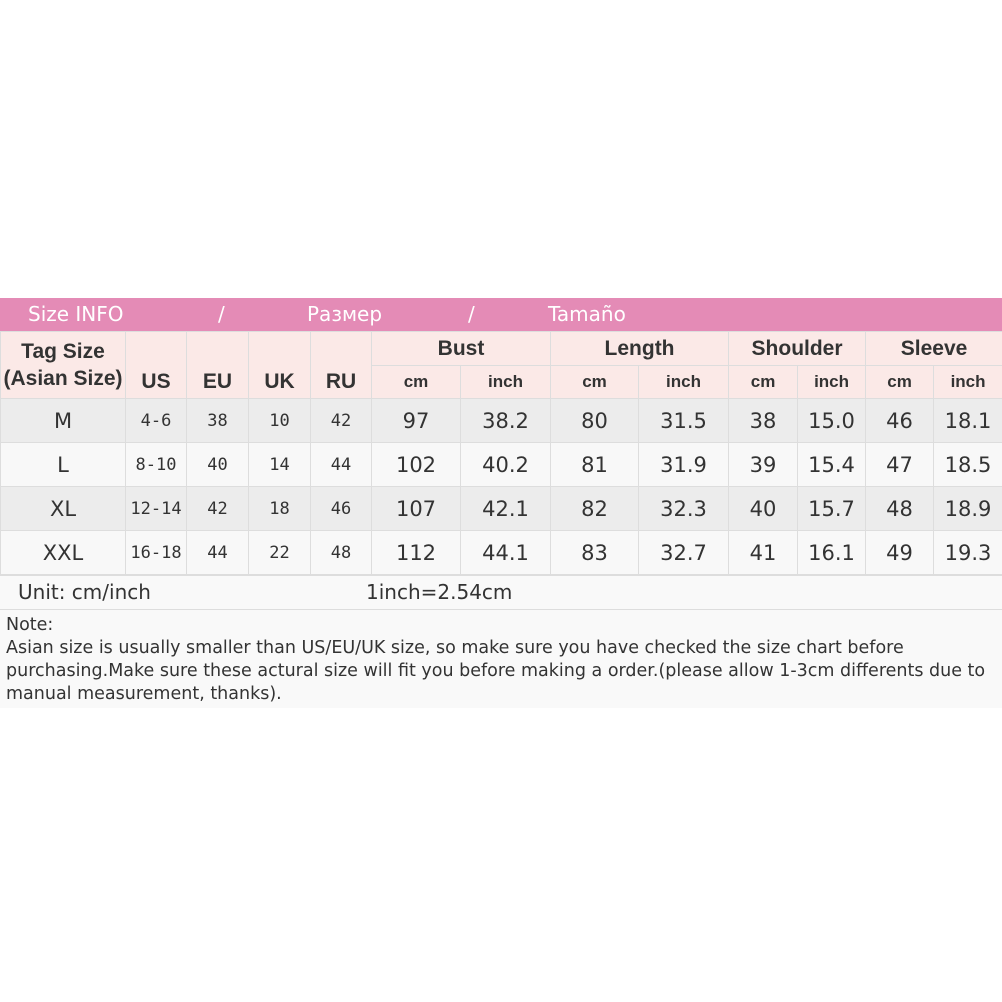 This screenshot has width=1002, height=1002. Describe the element at coordinates (217, 508) in the screenshot. I see `cell-eu: 42` at that location.